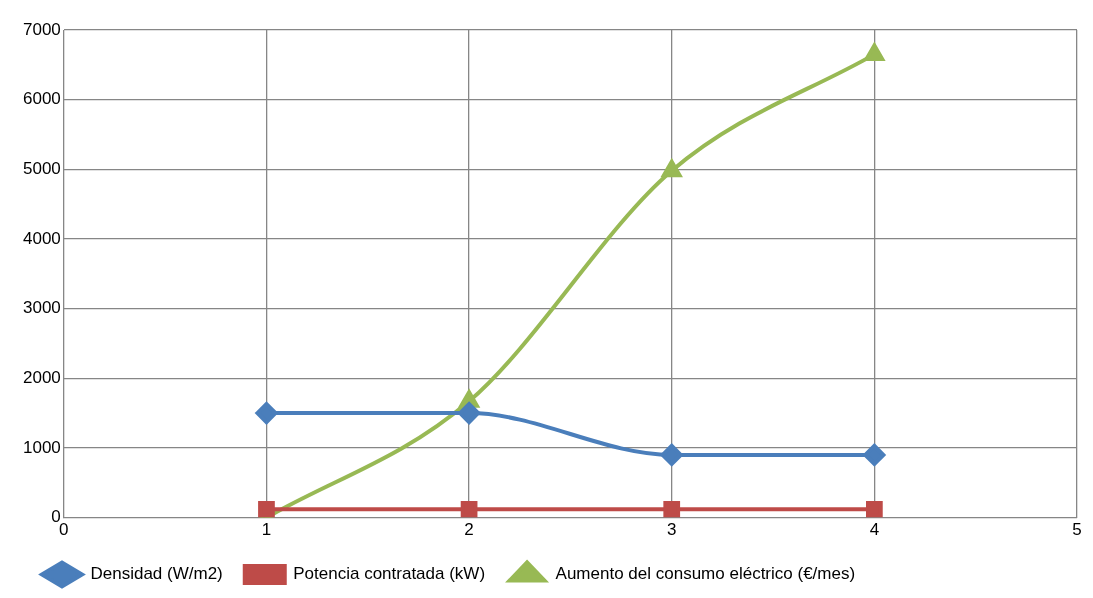  What do you see at coordinates (41, 168) in the screenshot?
I see `y-tick-label: 5000` at bounding box center [41, 168].